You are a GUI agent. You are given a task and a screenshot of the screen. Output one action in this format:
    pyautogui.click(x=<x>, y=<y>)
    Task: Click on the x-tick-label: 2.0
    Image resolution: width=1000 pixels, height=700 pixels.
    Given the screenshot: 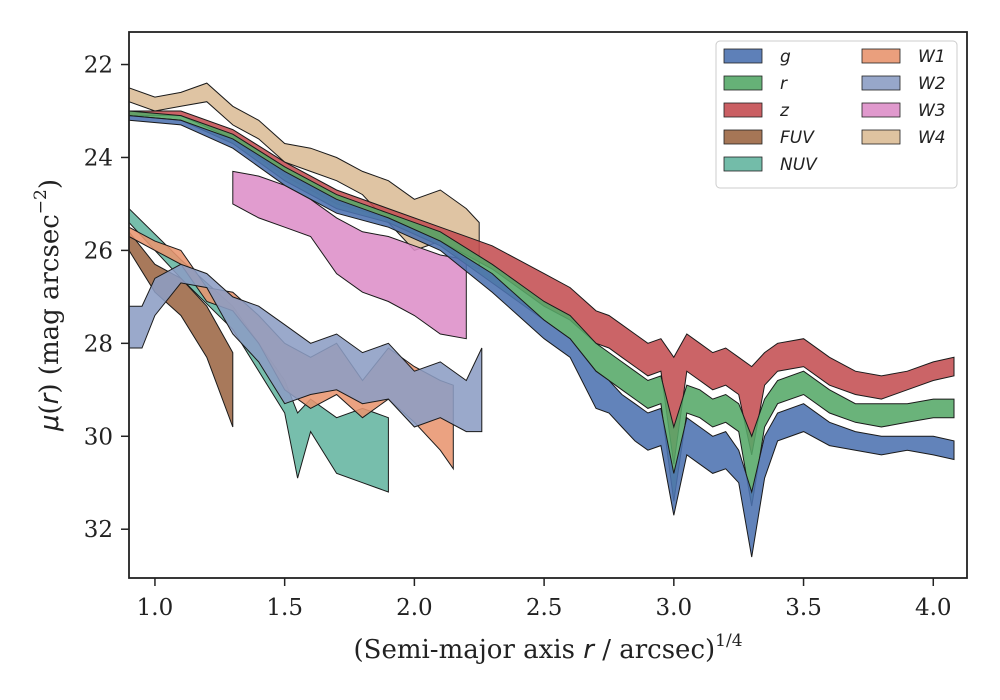 What is the action you would take?
    pyautogui.click(x=414, y=608)
    